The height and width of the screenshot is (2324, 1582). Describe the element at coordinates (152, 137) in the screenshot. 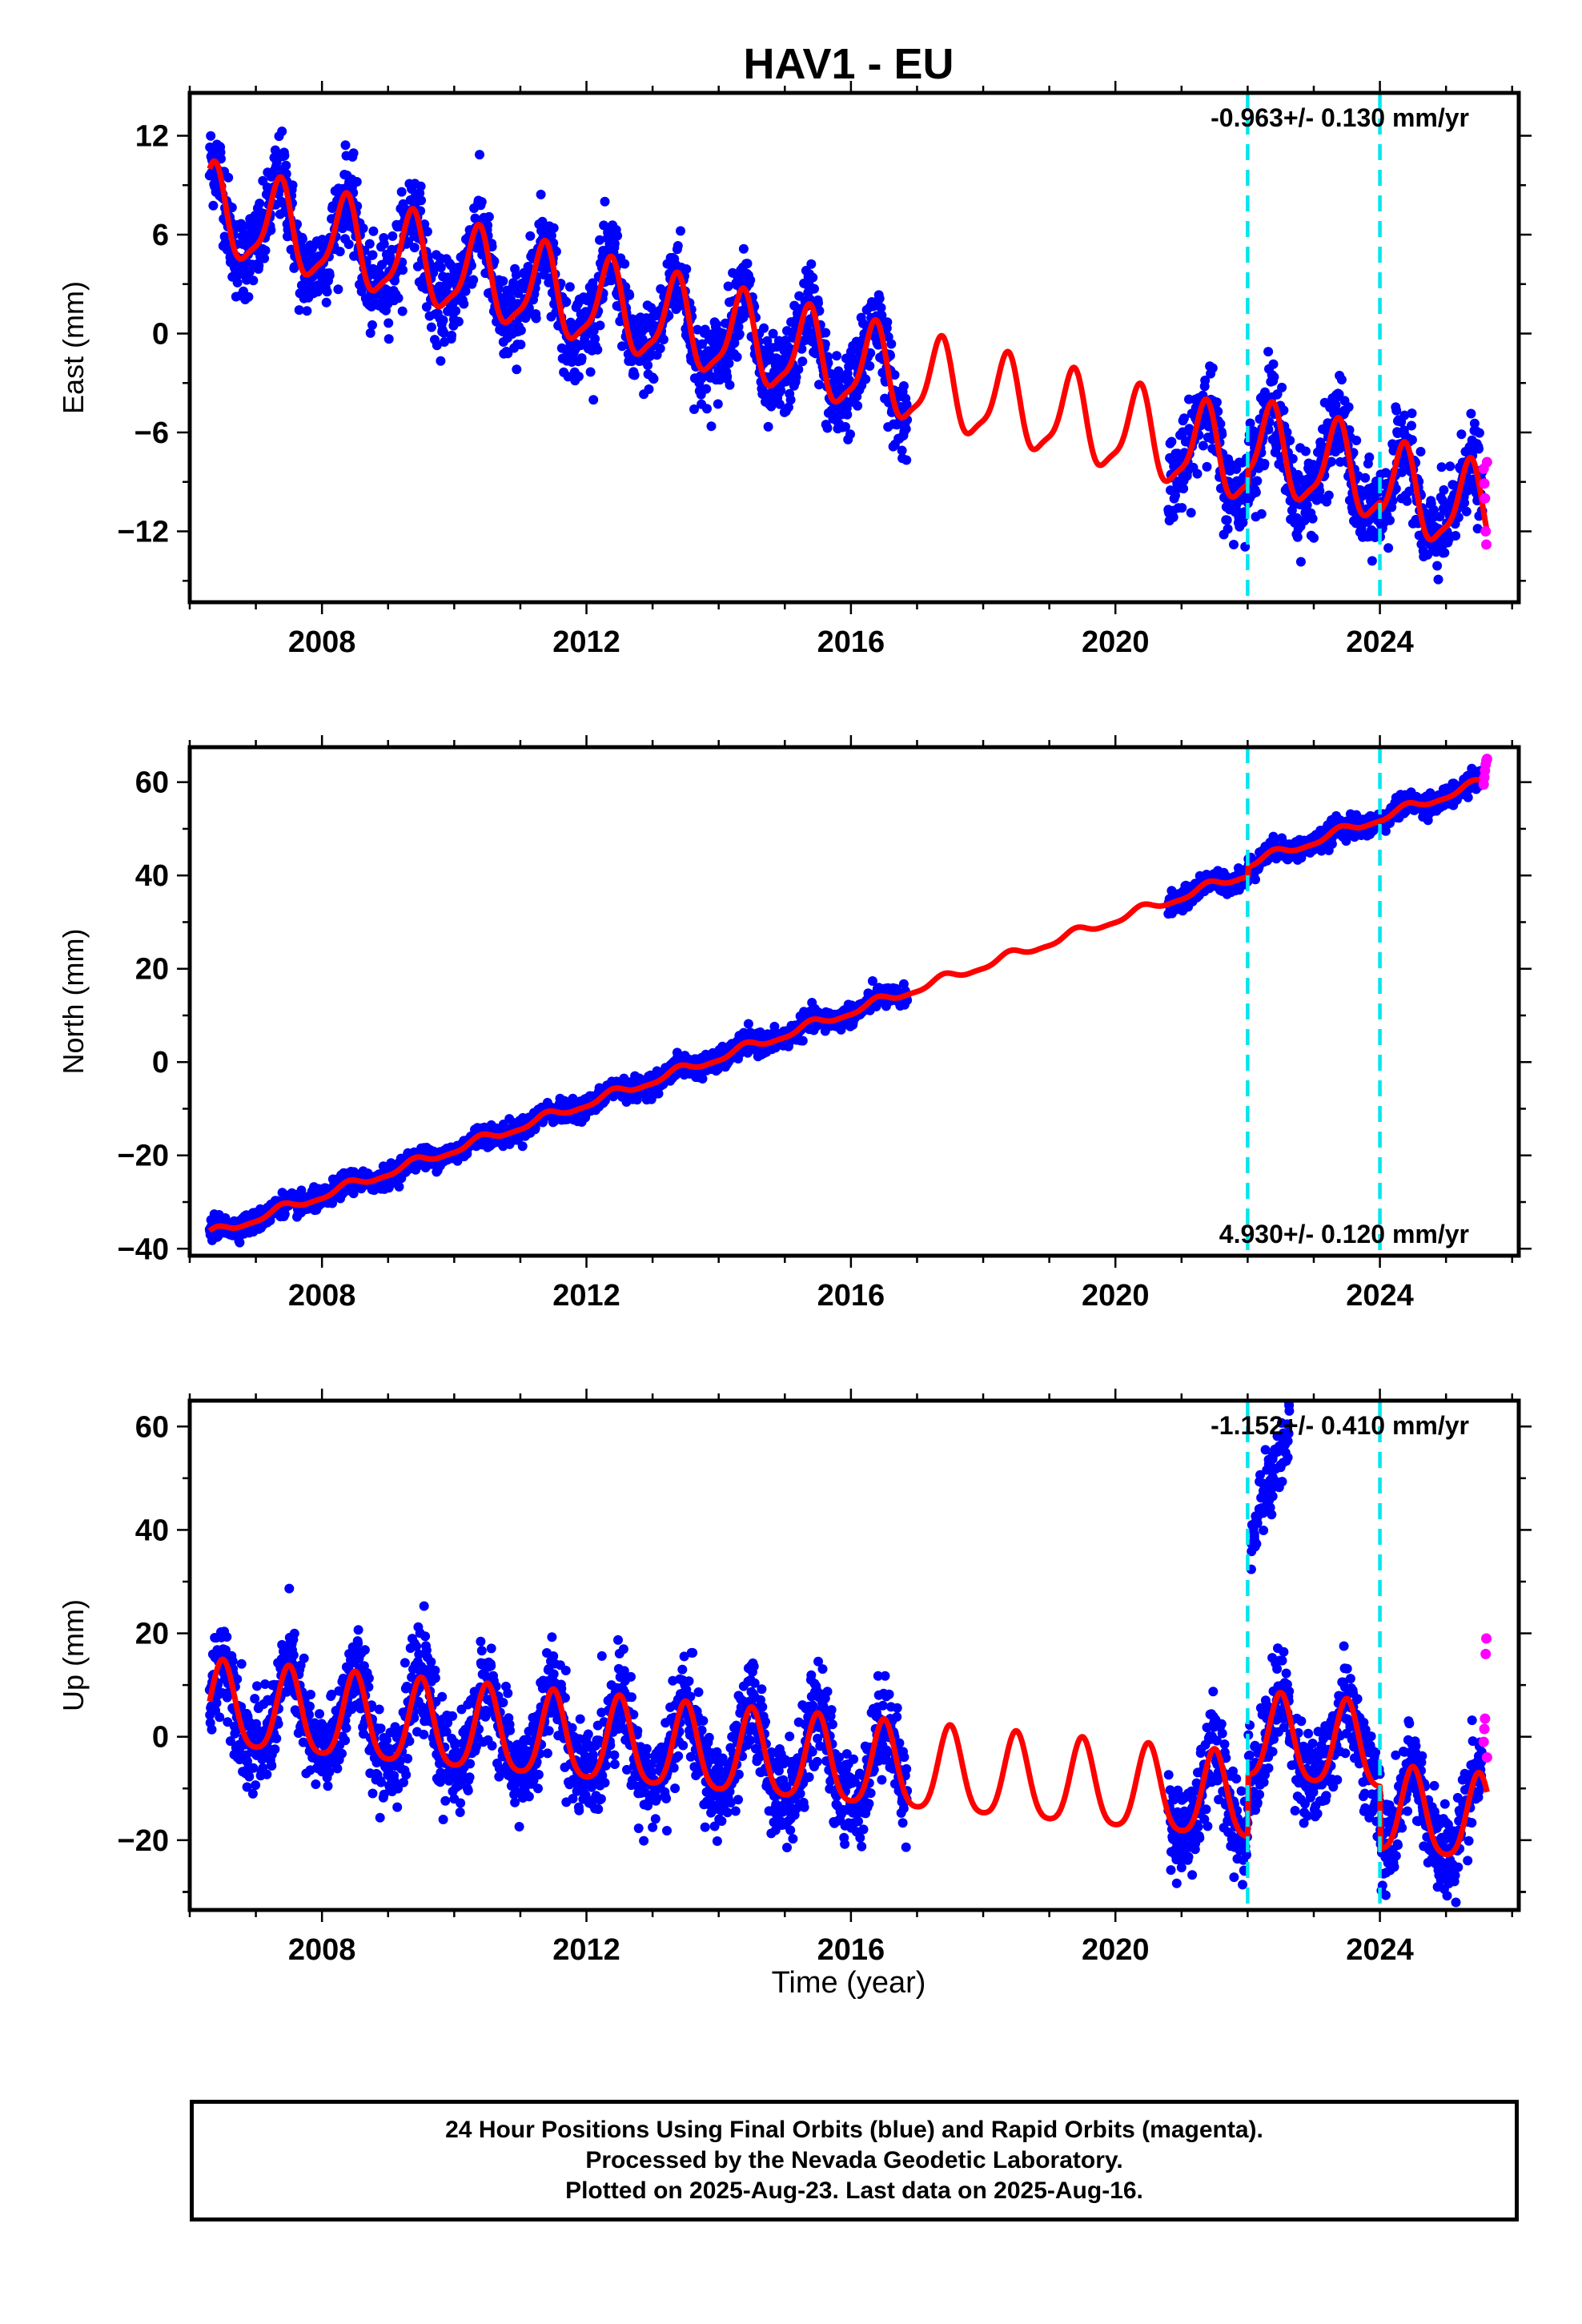

I see `y-tick-label: 12` at that location.